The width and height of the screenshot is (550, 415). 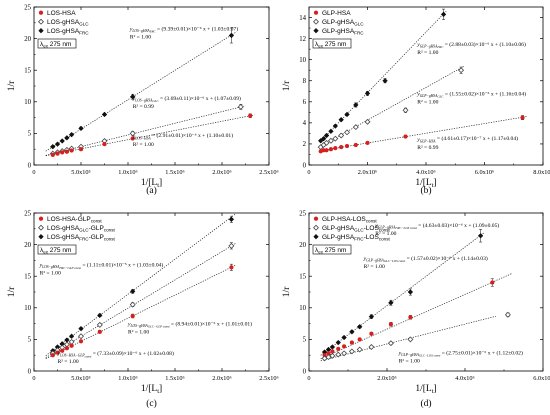 I want to click on equation-rest: = (9.39±0.01)×10⁻⁶ x + (1.03±0.07), so click(x=197, y=28).